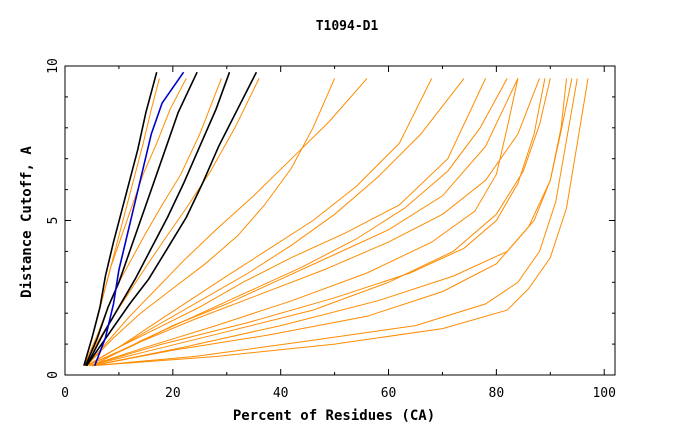  What do you see at coordinates (173, 393) in the screenshot?
I see `x-tick-label-20: 20` at bounding box center [173, 393].